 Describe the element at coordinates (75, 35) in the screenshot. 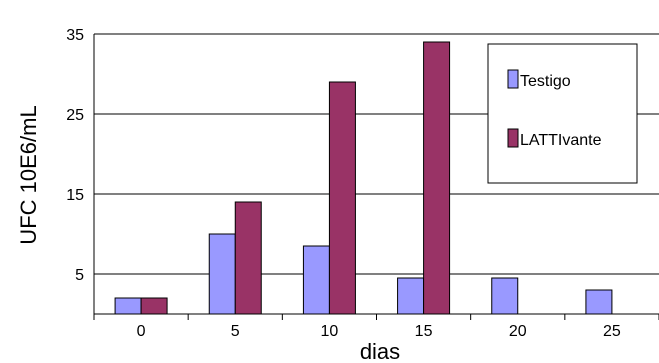

I see `y-tick-label: 35` at that location.